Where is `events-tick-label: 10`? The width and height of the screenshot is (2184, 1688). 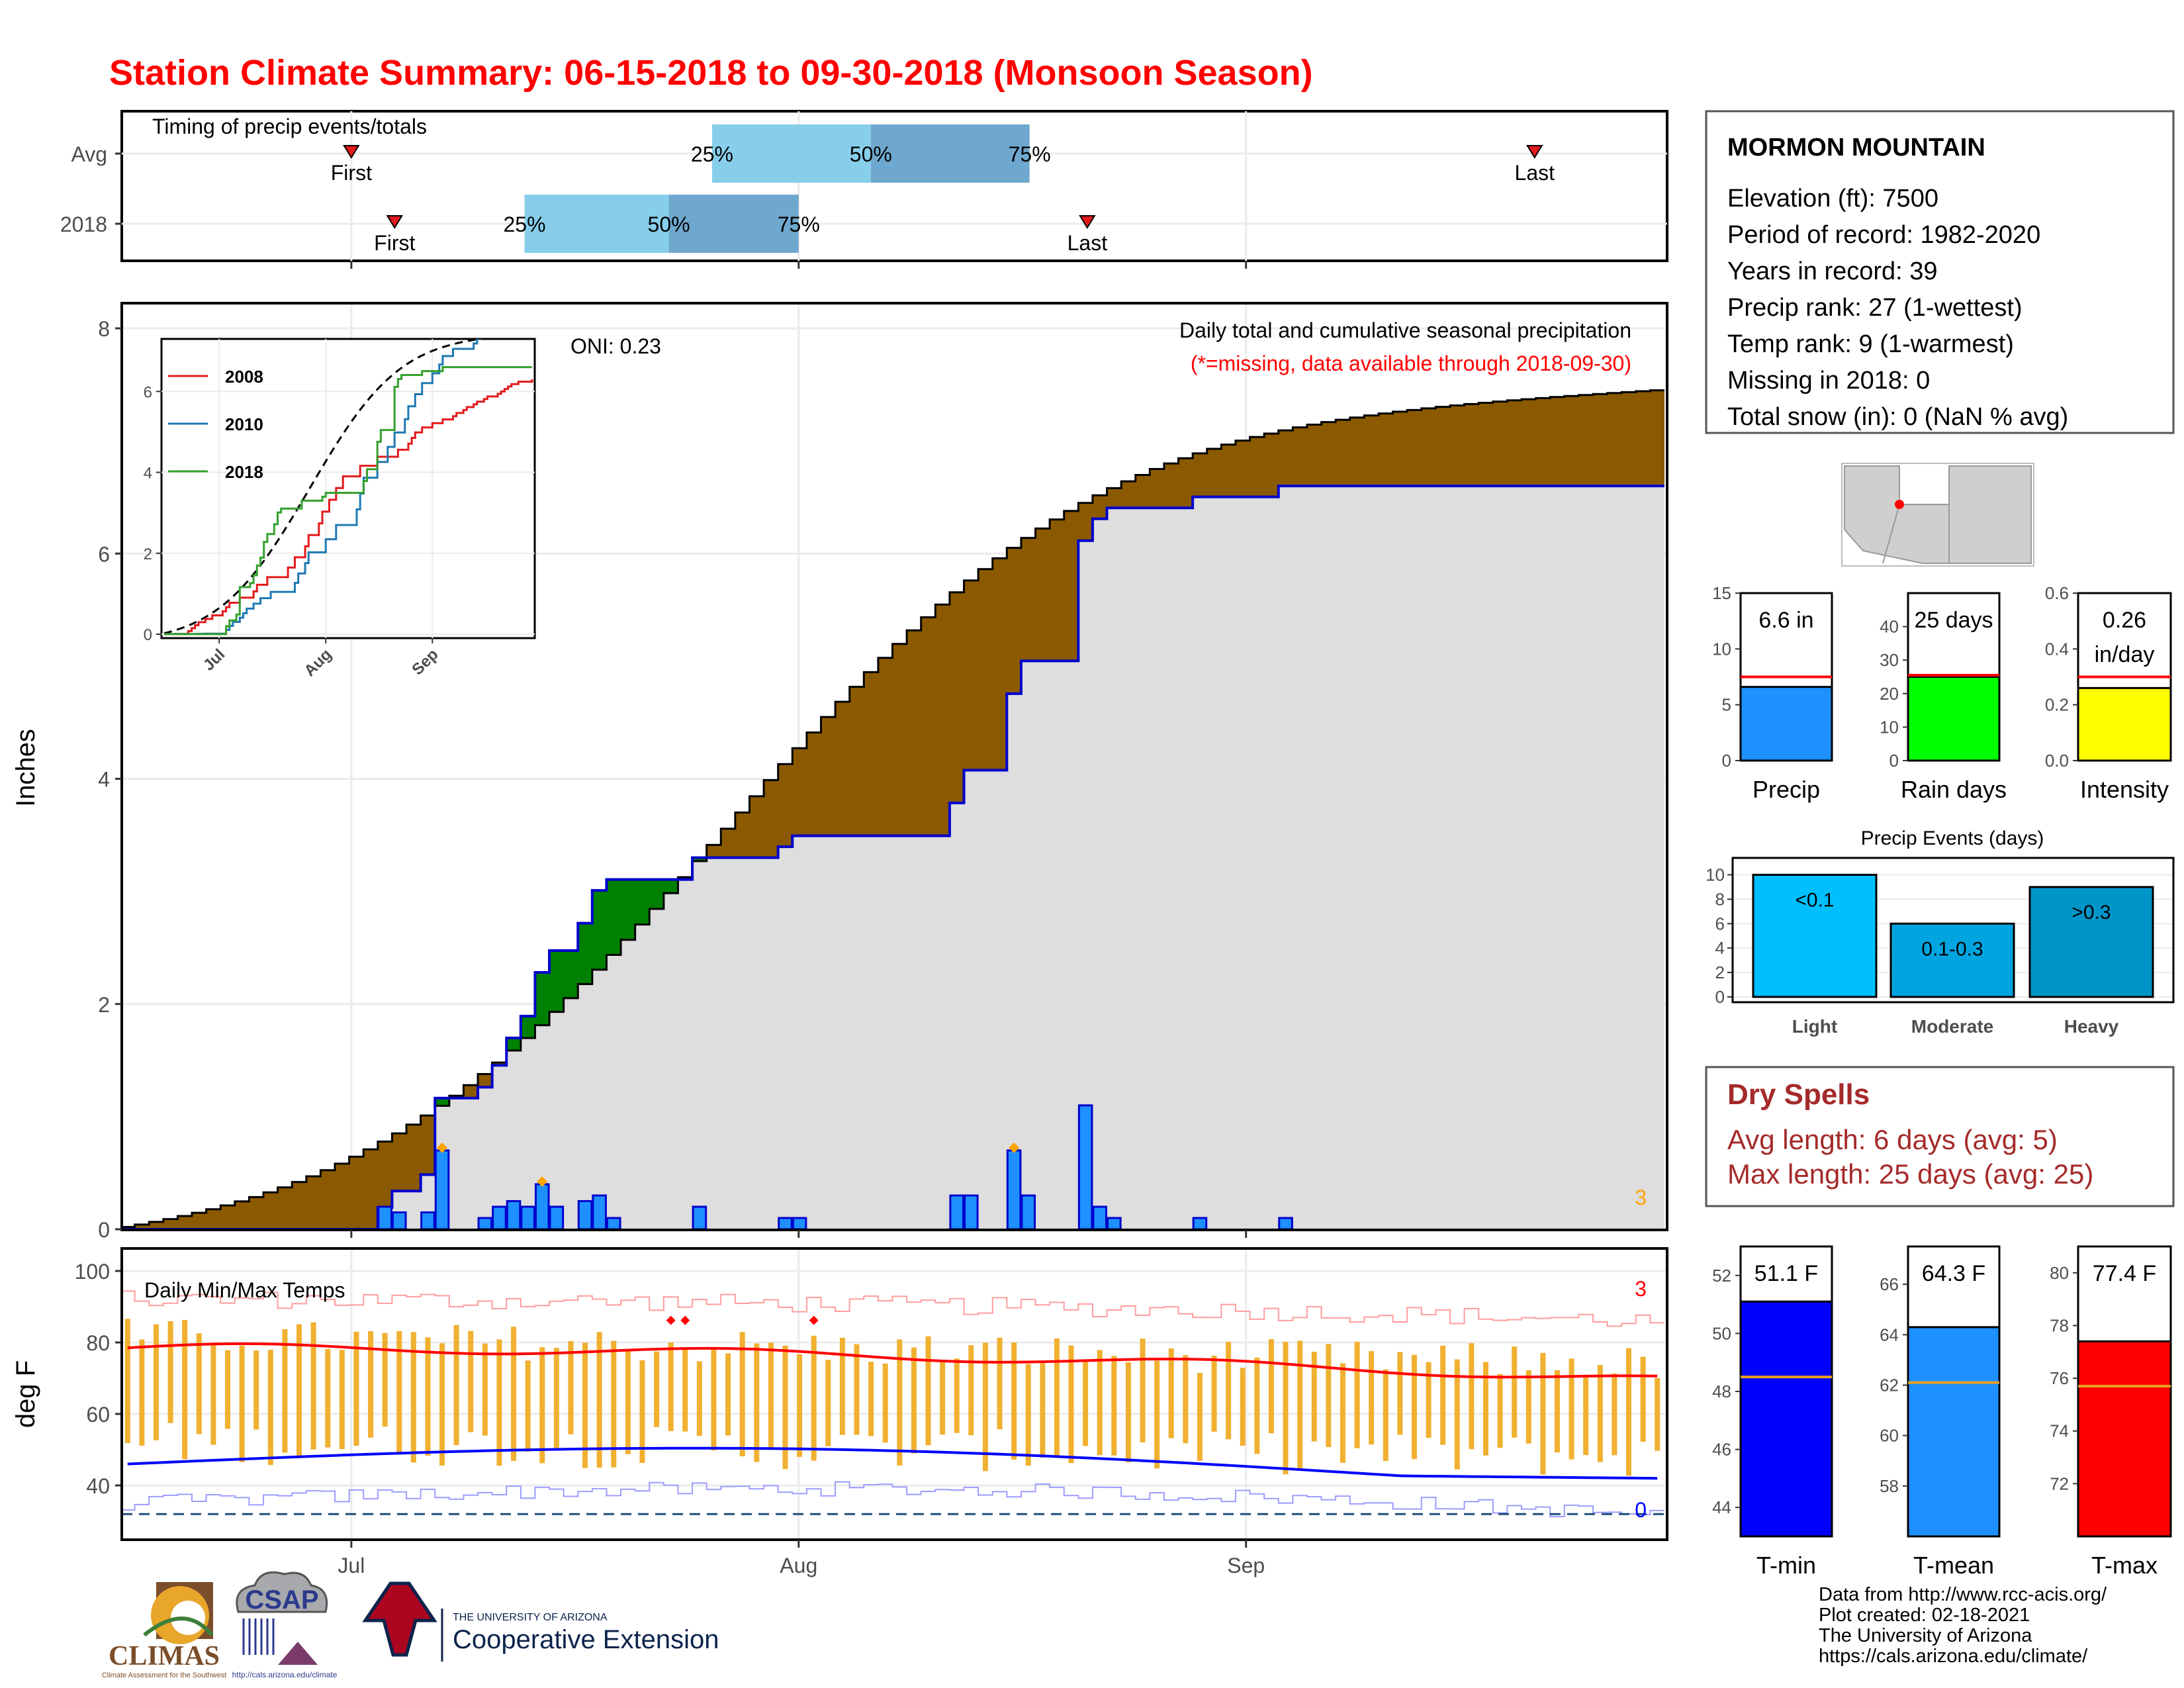 events-tick-label: 10 is located at coordinates (1715, 875).